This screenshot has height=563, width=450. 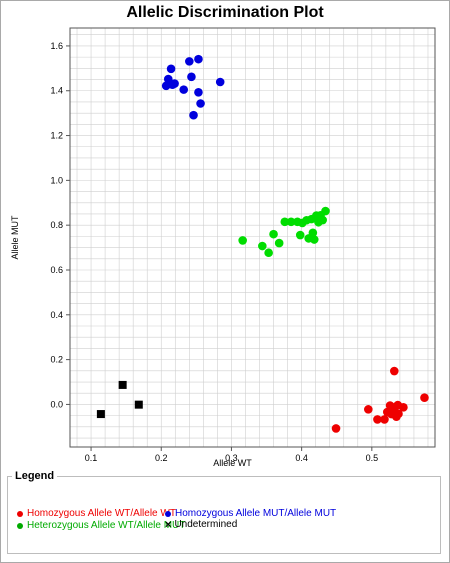 What do you see at coordinates (56, 360) in the screenshot?
I see `y-tick-label: 0.2` at bounding box center [56, 360].